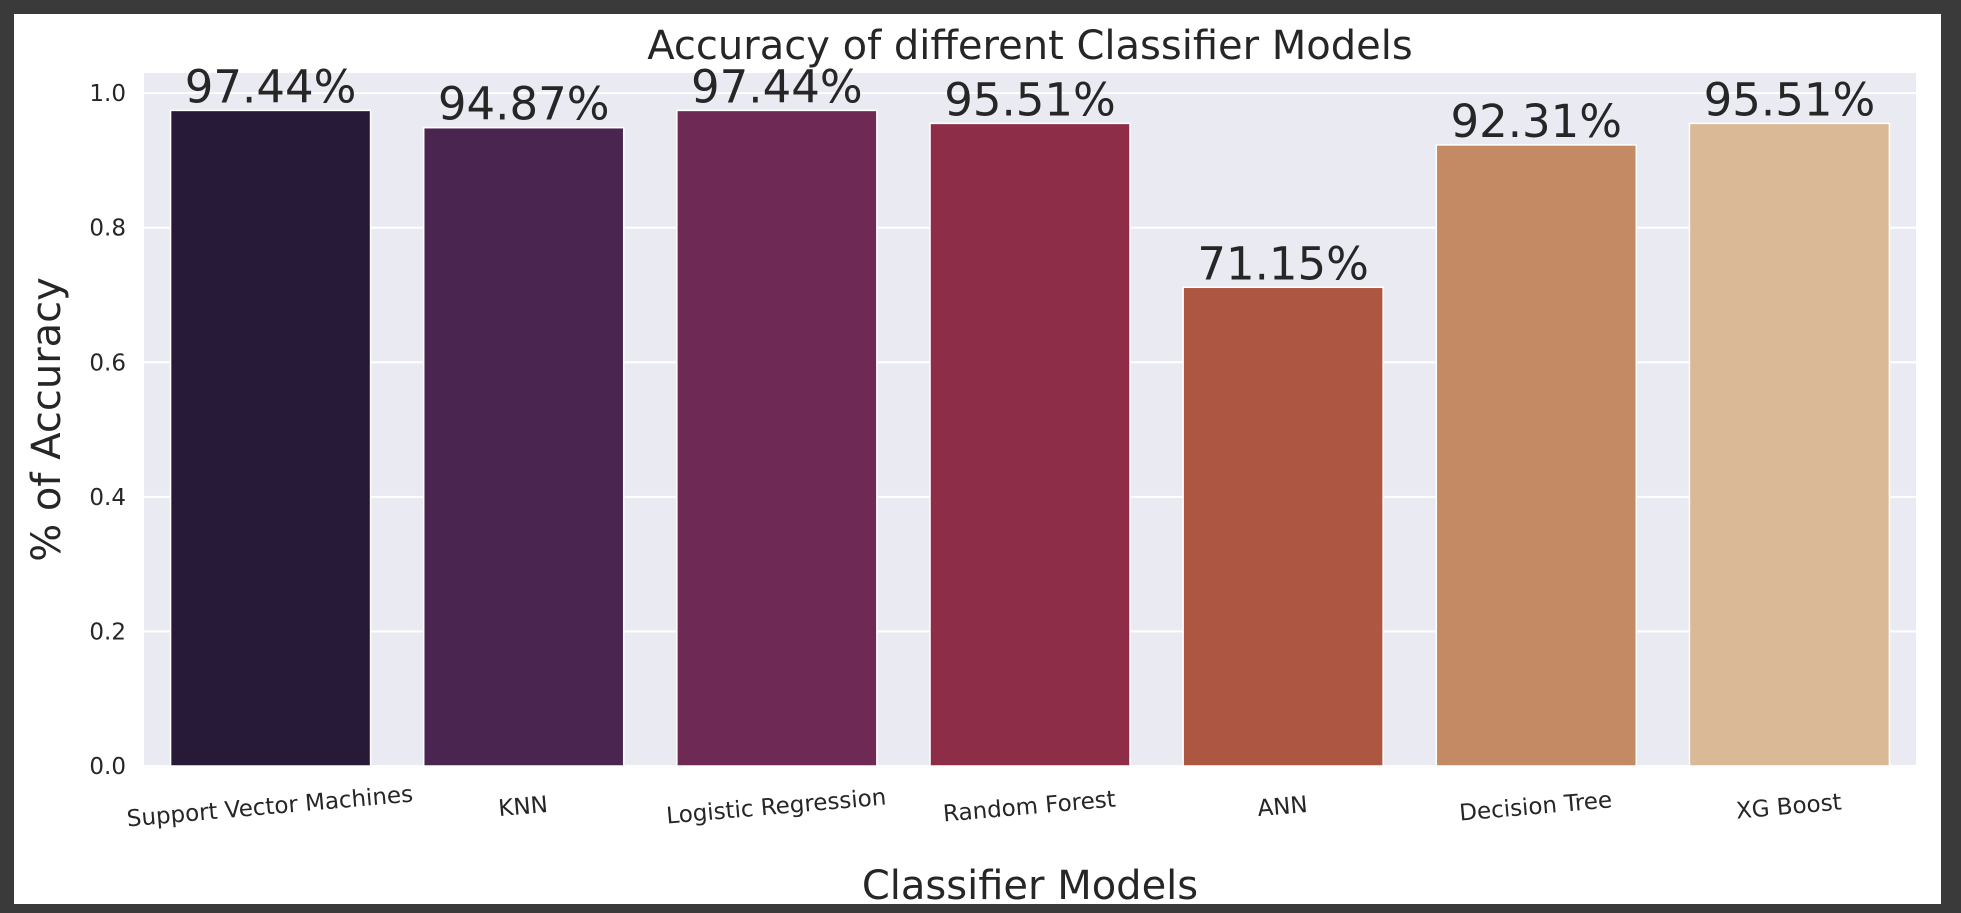 Image resolution: width=1961 pixels, height=913 pixels. Describe the element at coordinates (1283, 263) in the screenshot. I see `data-label: 71.15%` at that location.